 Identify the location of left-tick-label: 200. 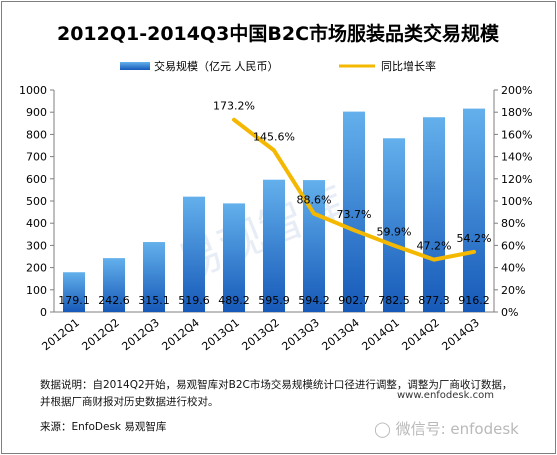
(36, 268).